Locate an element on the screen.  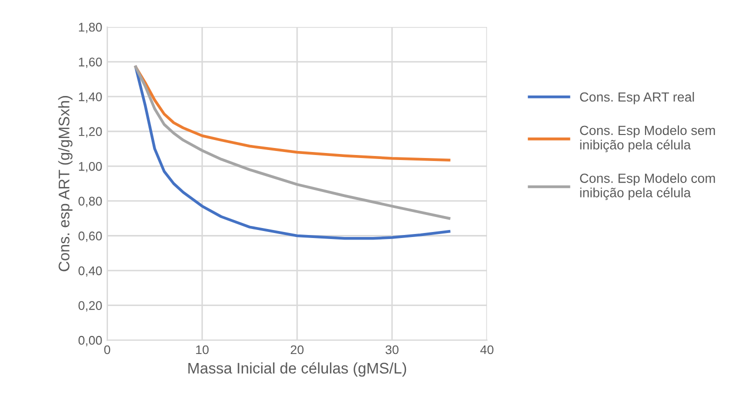
y-tick-label: 0,20 is located at coordinates (90, 306).